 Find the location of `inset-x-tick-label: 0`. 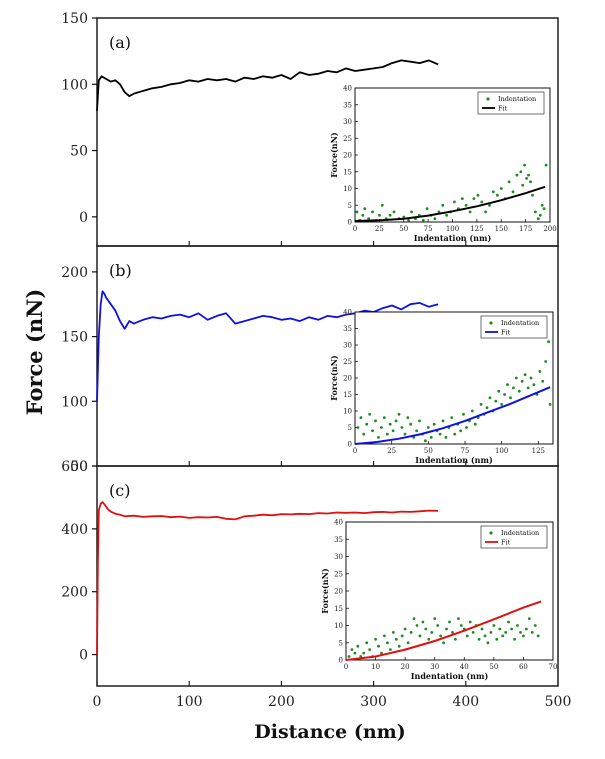

inset-x-tick-label: 0 is located at coordinates (355, 451).